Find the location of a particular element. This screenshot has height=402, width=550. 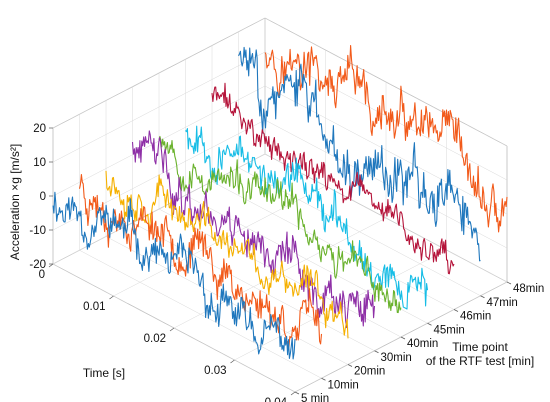

z-axis-title-line2: of the RTF test [min] is located at coordinates (480, 361).